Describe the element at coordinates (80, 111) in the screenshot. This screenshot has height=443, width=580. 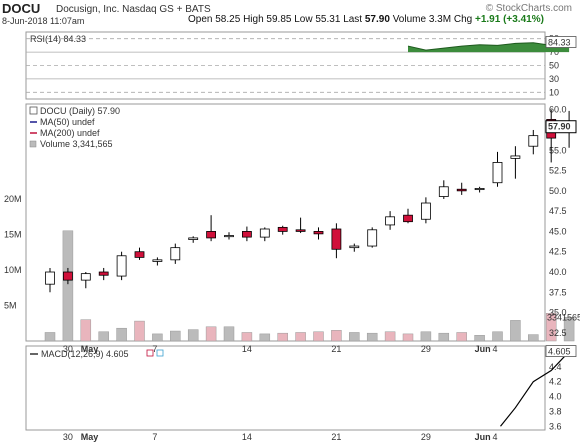
I see `price-legend: DOCU (Daily) 57.90` at that location.